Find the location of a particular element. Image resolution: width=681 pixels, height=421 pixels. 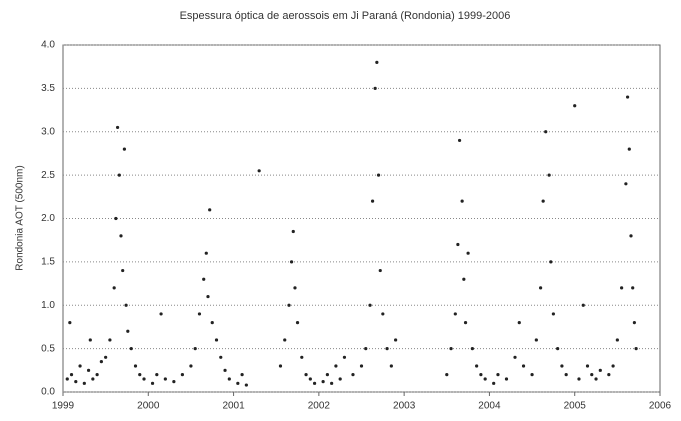

y-tick-label: 2.5 is located at coordinates (48, 175).